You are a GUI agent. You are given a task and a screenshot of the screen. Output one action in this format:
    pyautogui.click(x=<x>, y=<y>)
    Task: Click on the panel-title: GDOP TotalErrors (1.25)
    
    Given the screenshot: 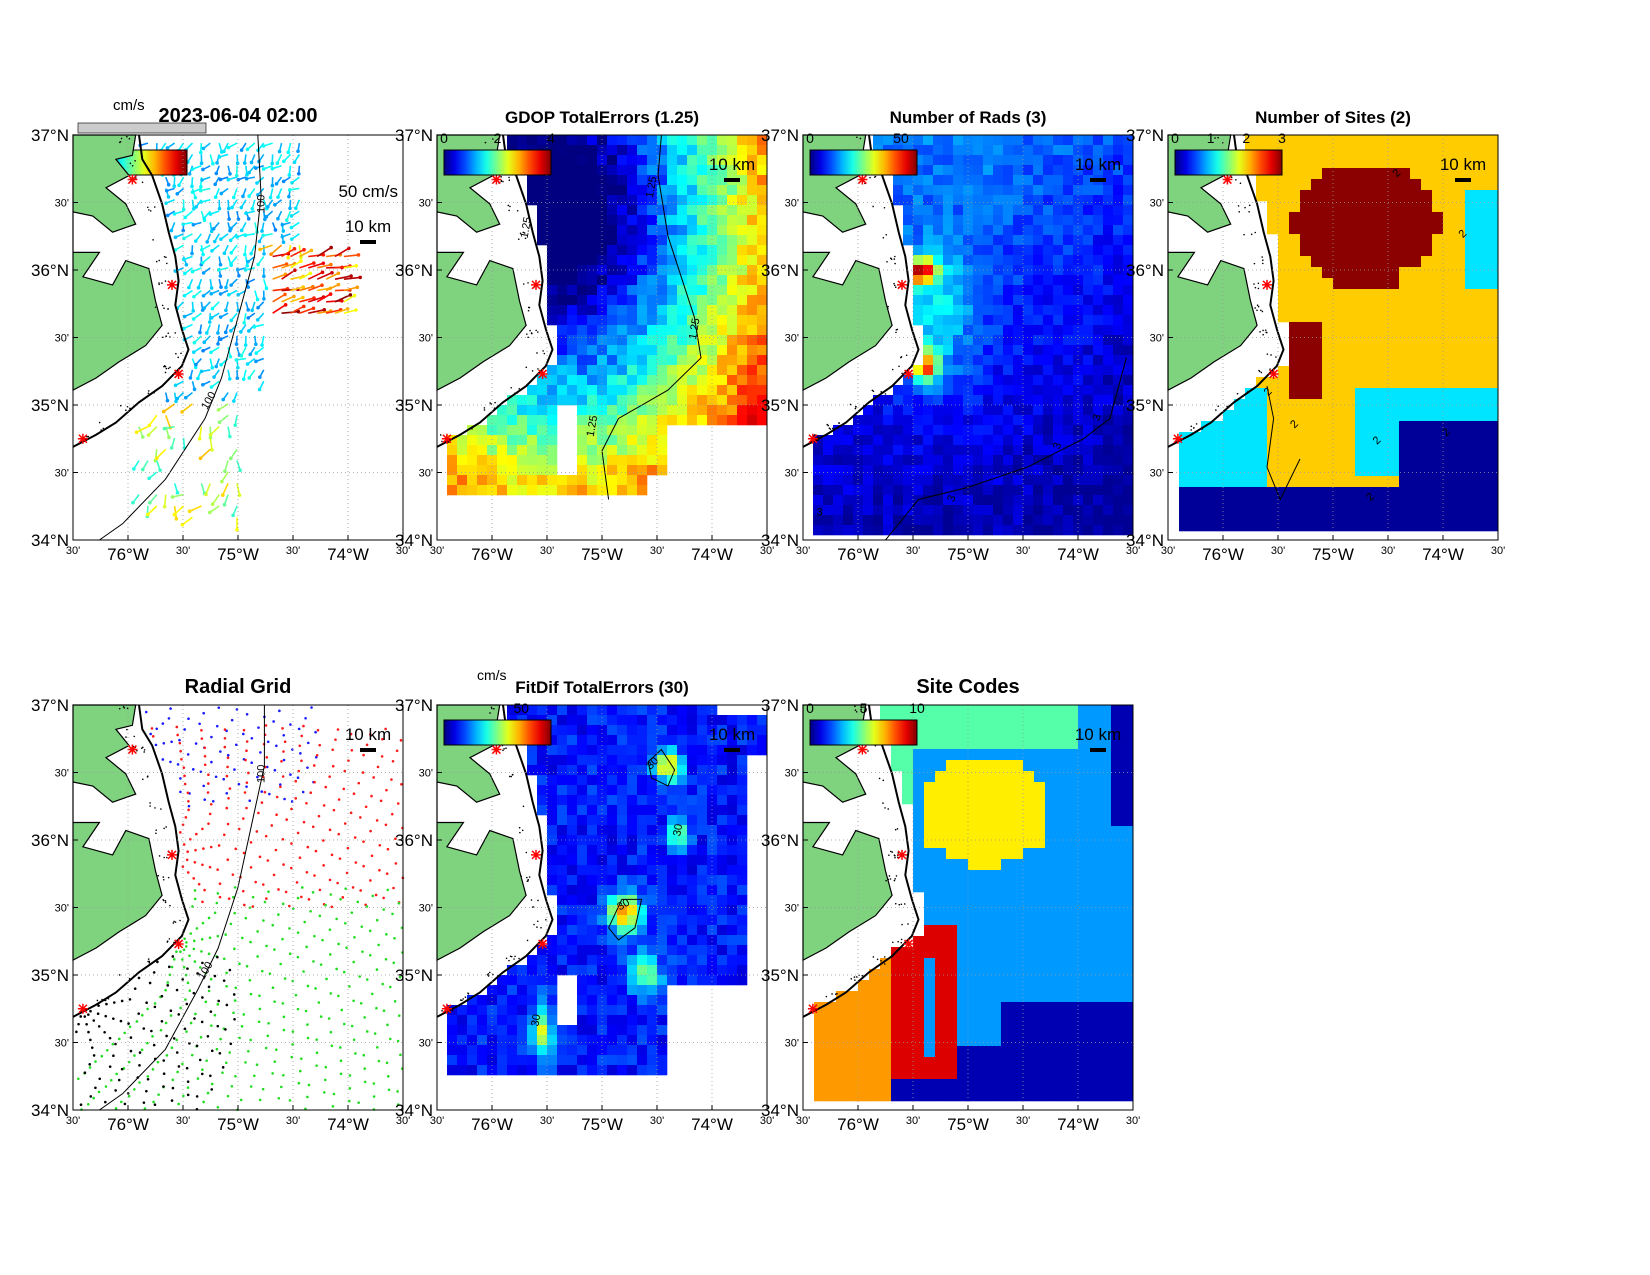 What is the action you would take?
    pyautogui.click(x=602, y=117)
    